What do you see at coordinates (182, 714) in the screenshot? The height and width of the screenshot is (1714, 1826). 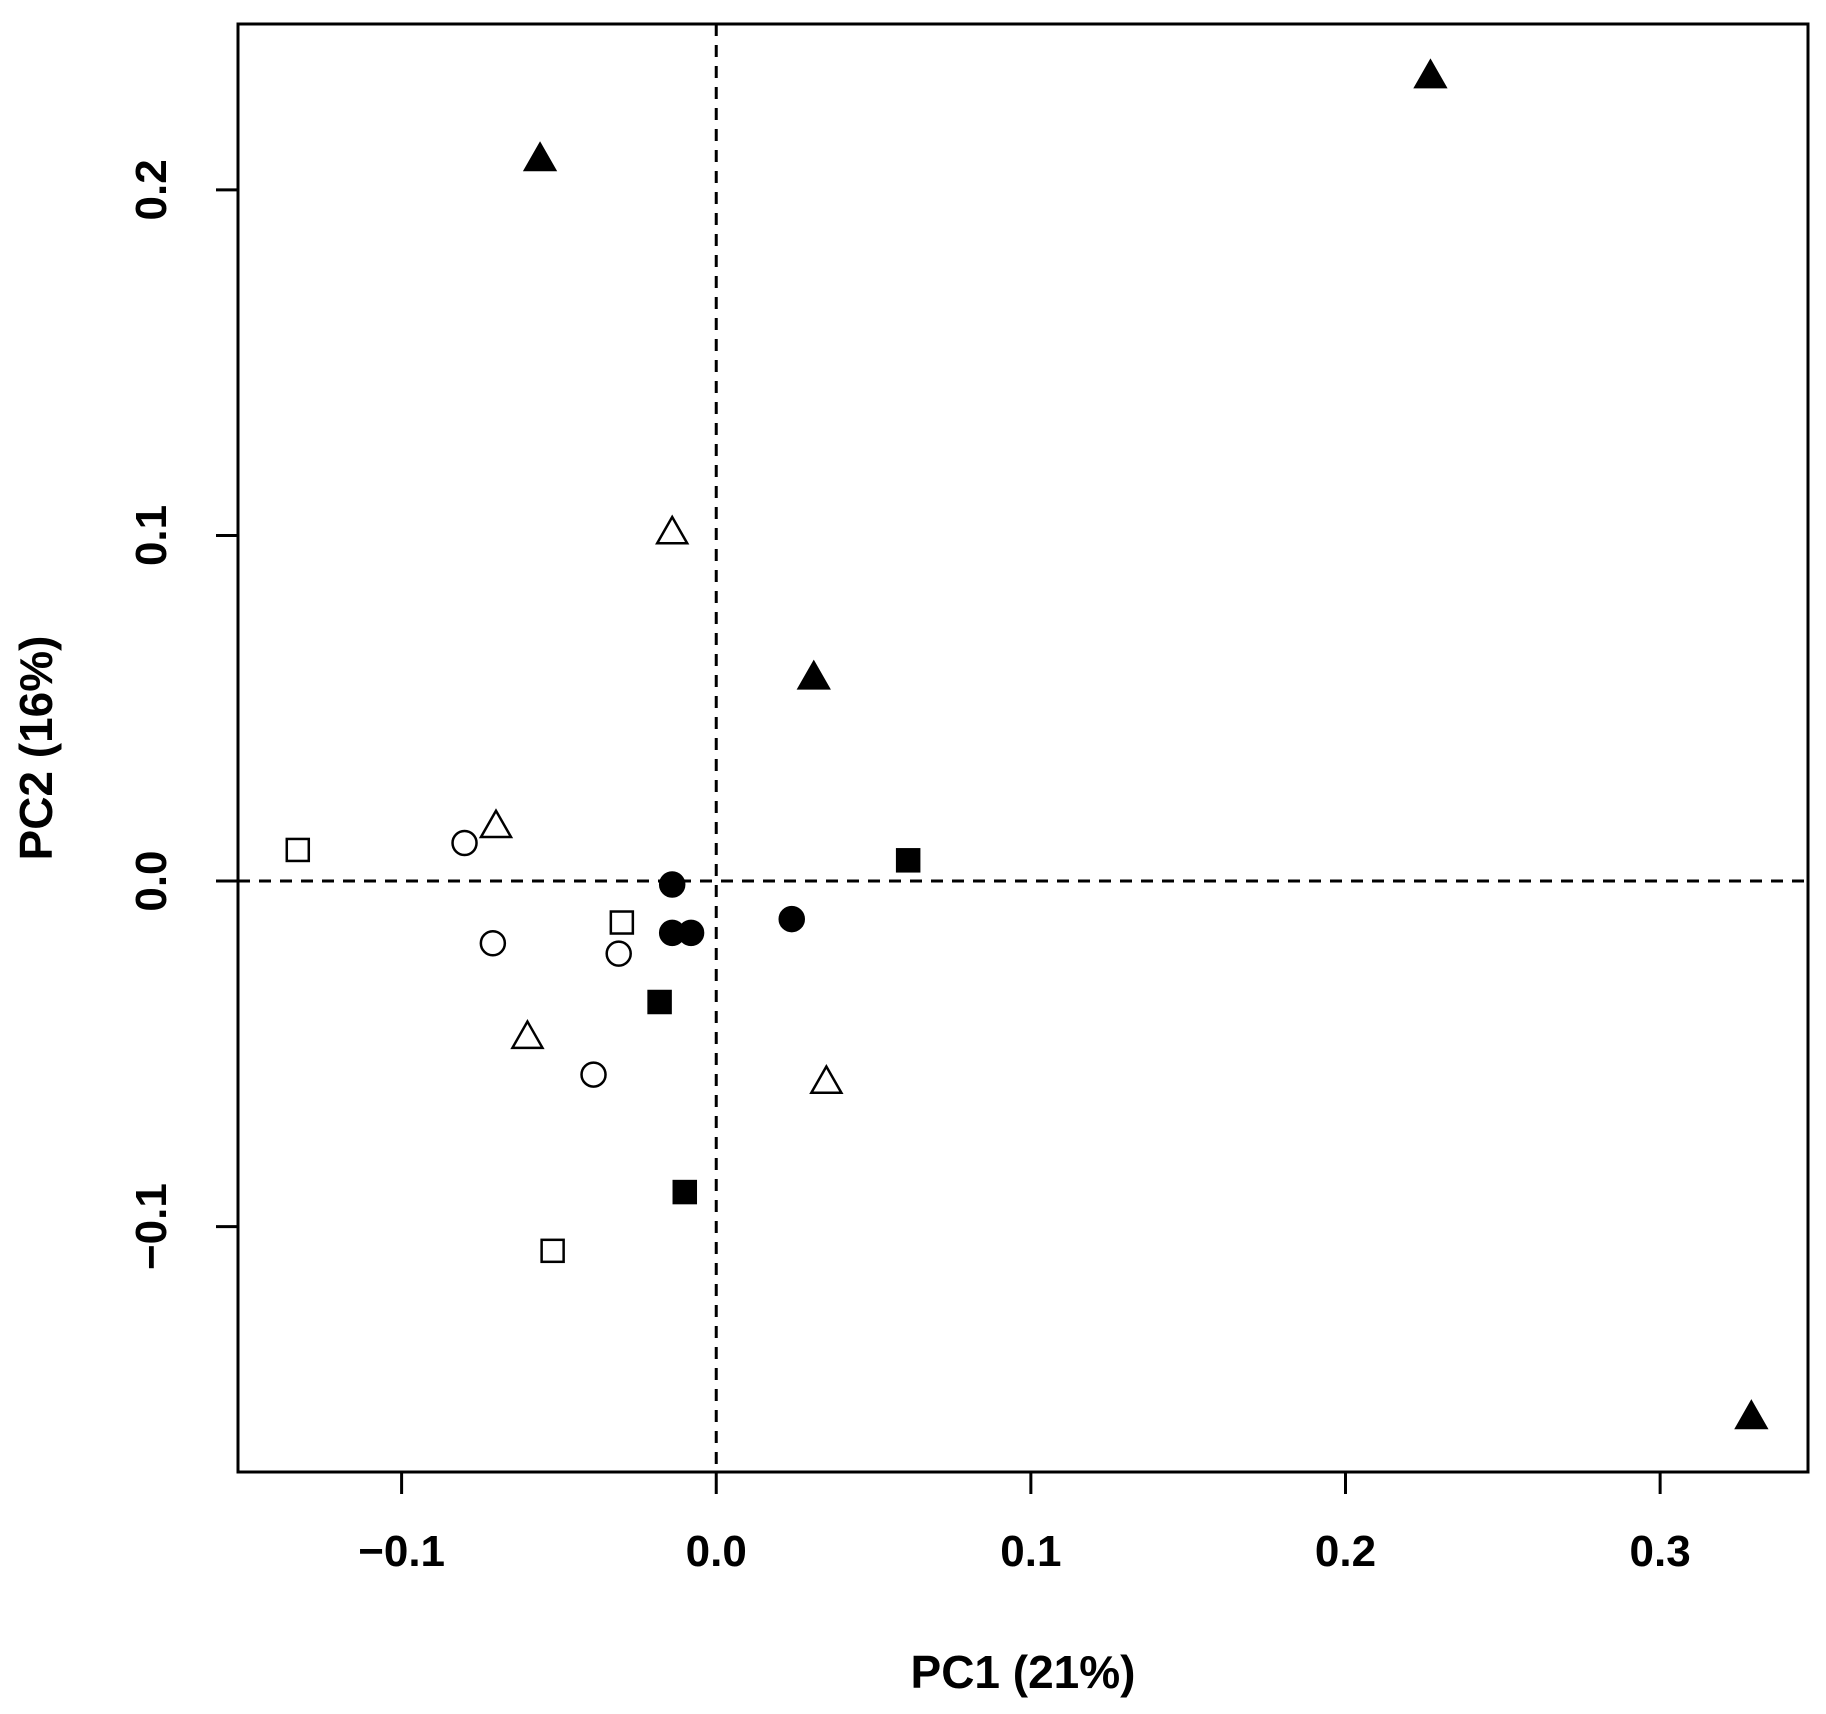 I see `y-axis: −0.1 0.0 0.1 0.2` at bounding box center [182, 714].